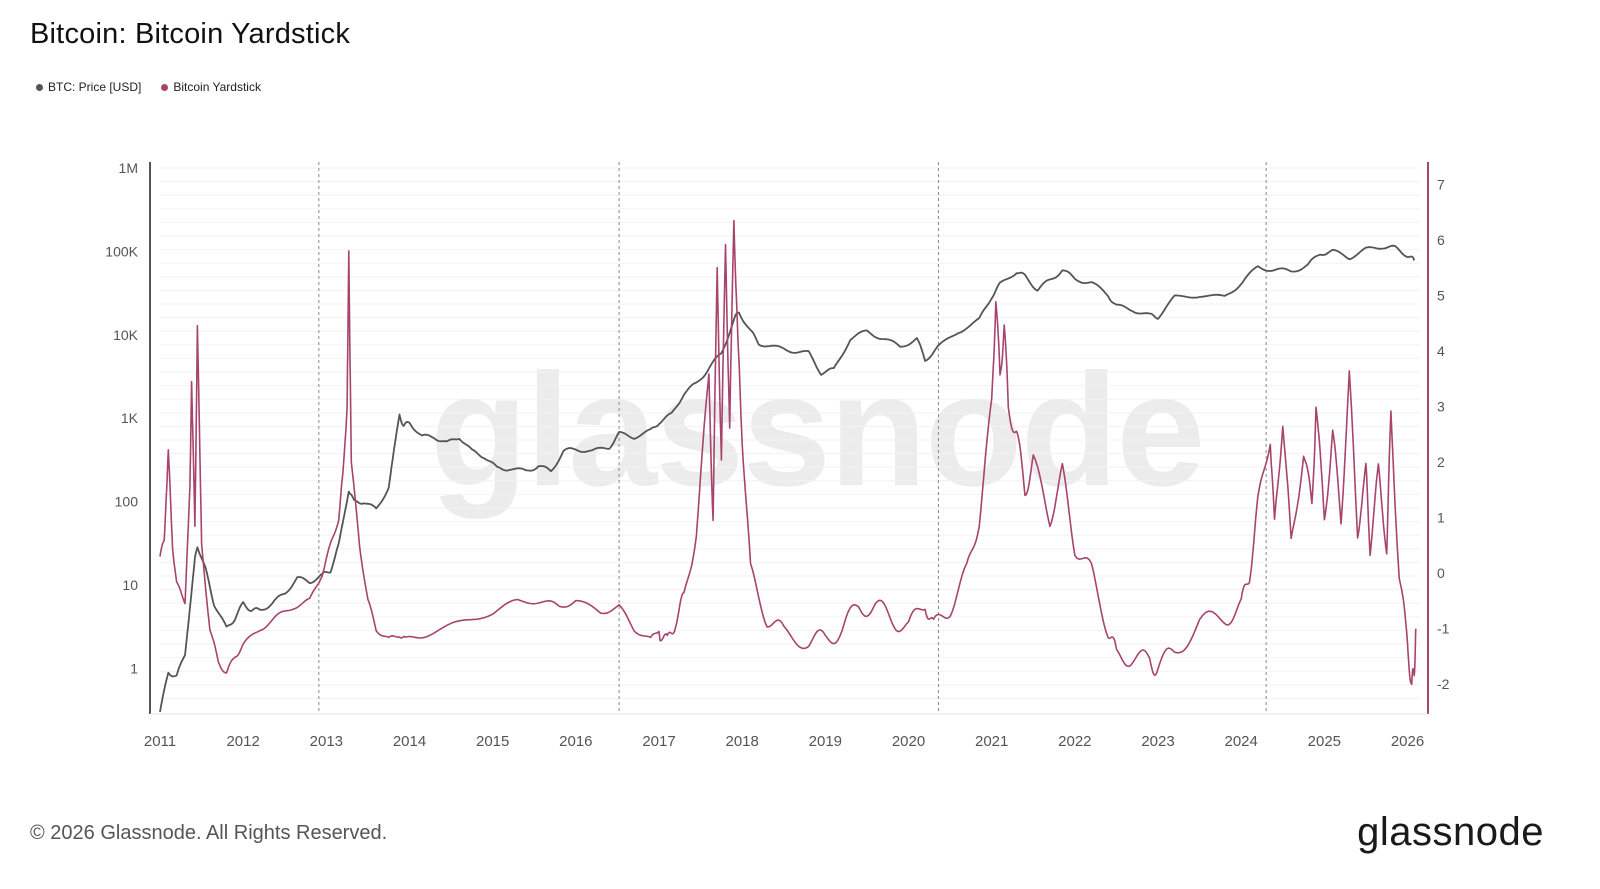 This screenshot has height=889, width=1600. What do you see at coordinates (741, 741) in the screenshot?
I see `x-tick-label: 2018` at bounding box center [741, 741].